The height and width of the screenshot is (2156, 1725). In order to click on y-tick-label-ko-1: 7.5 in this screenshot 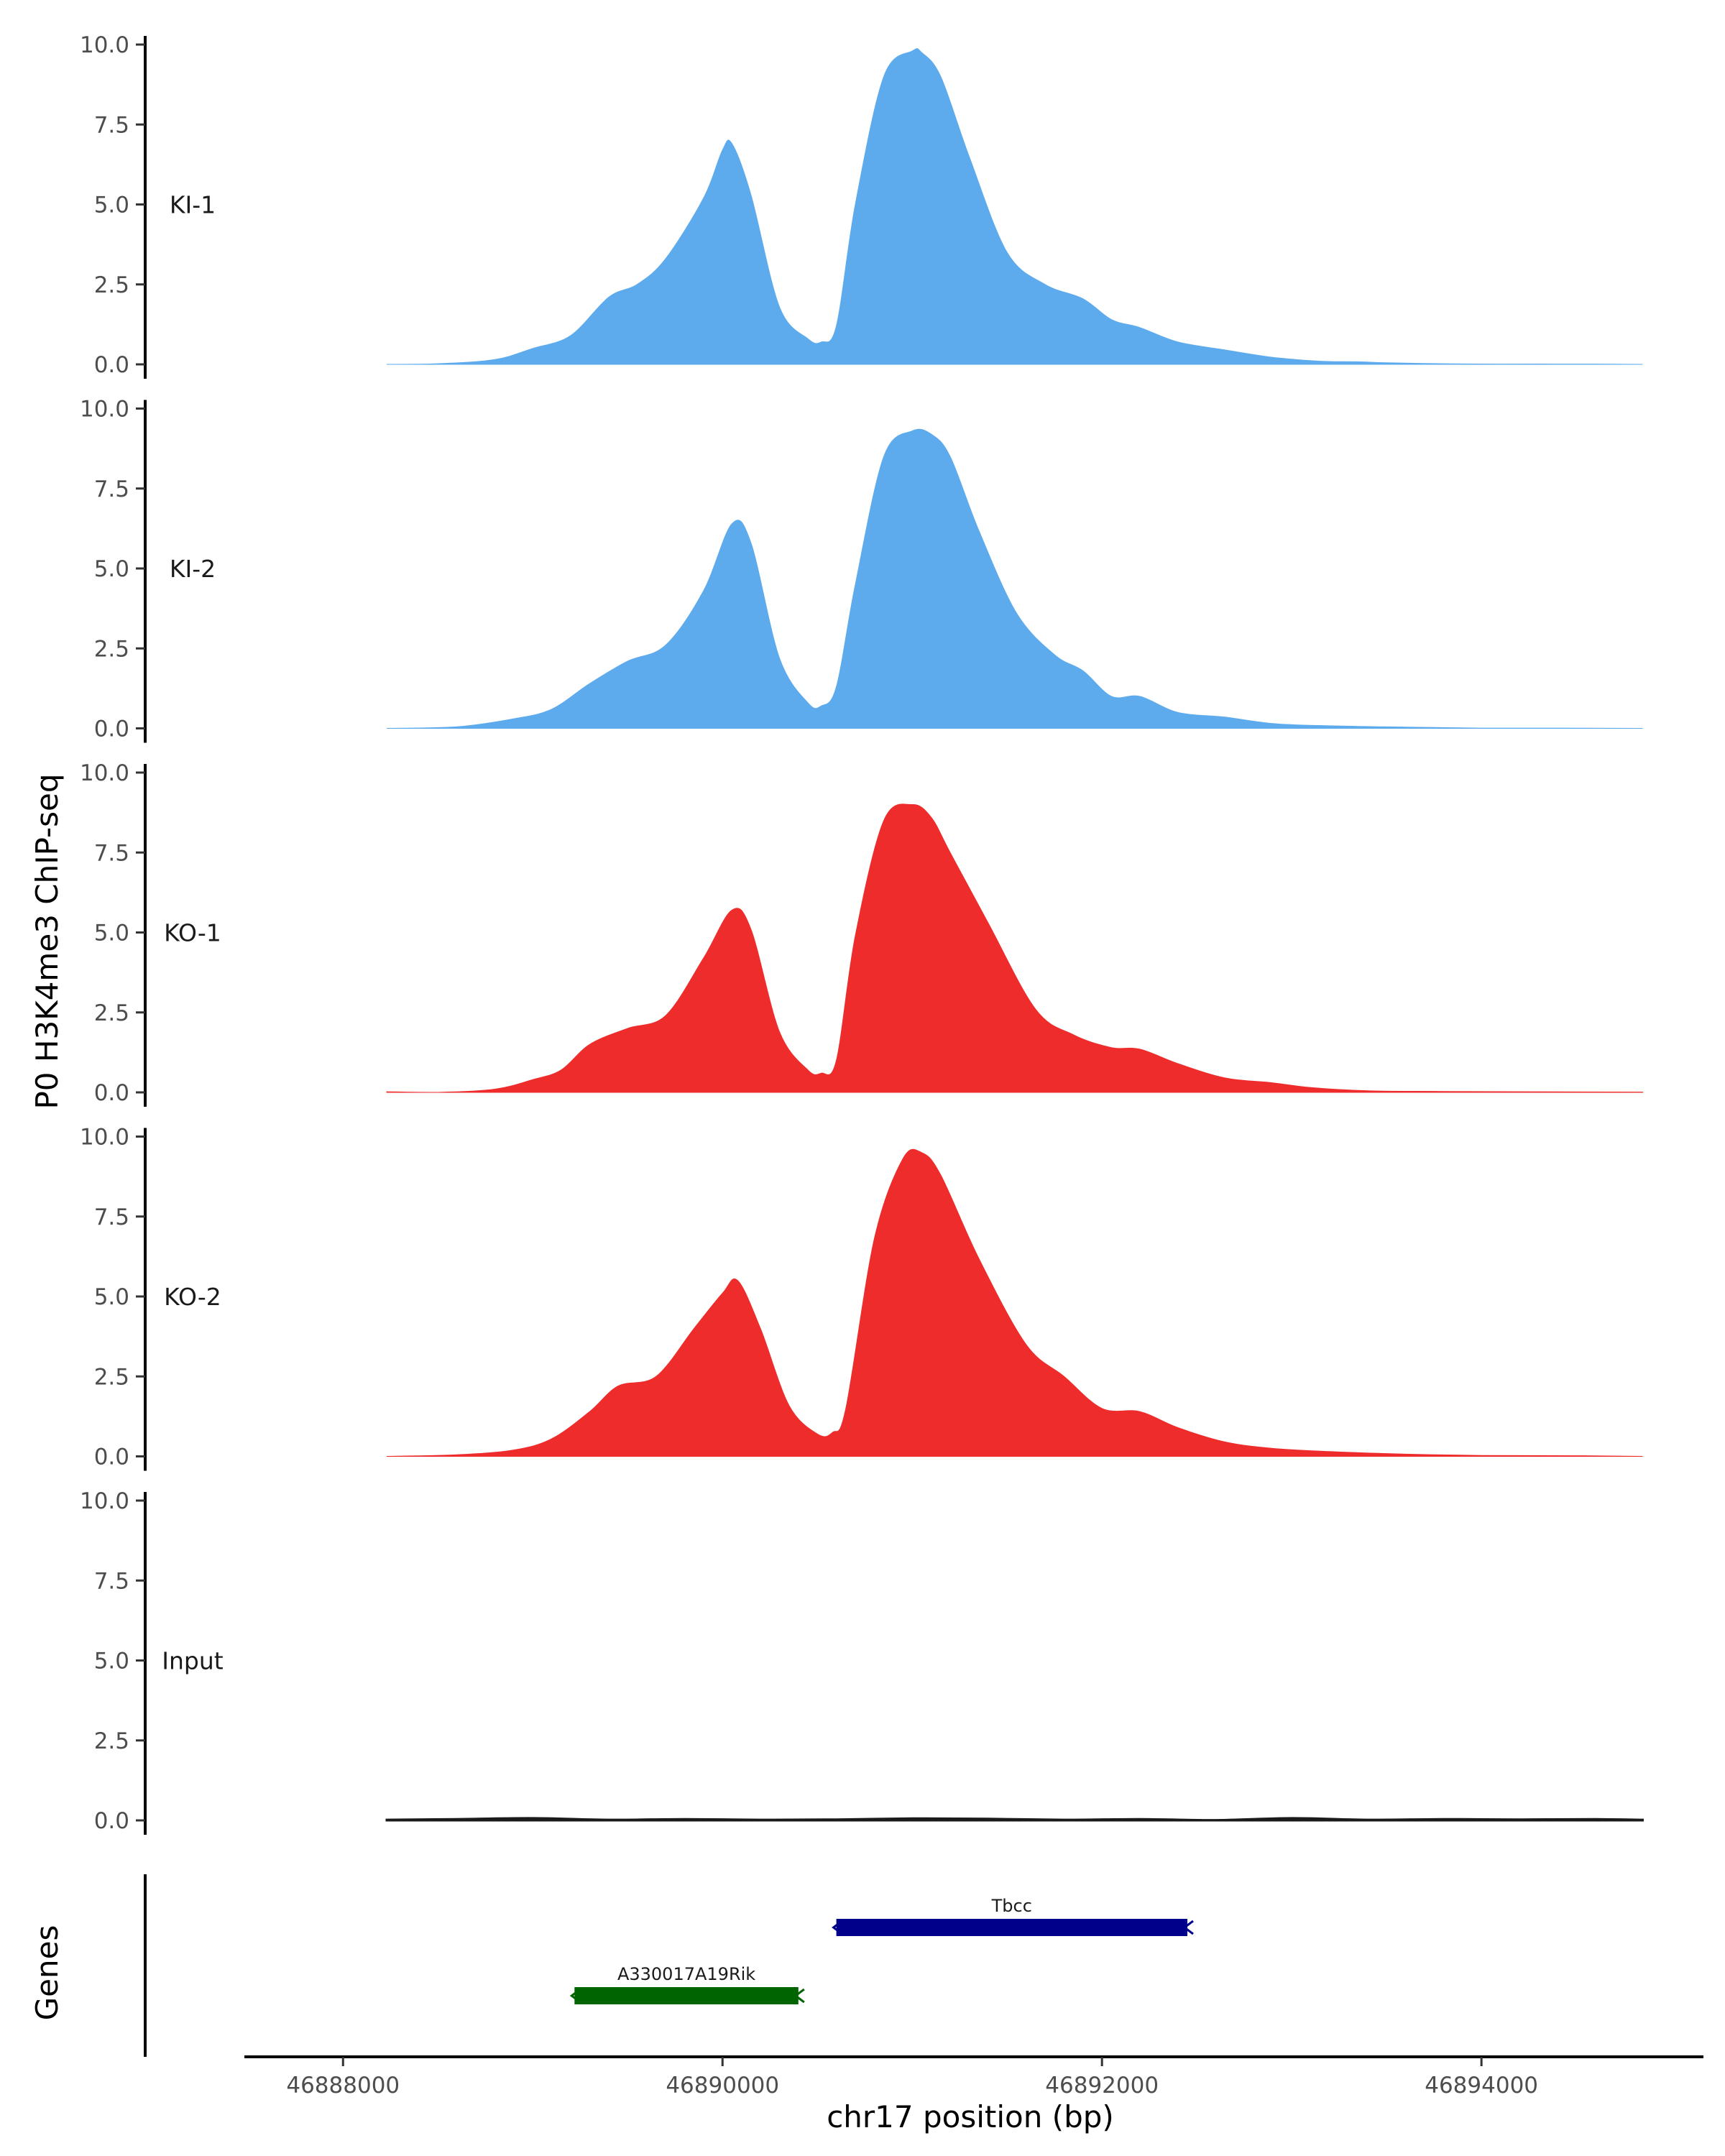, I will do `click(111, 853)`.